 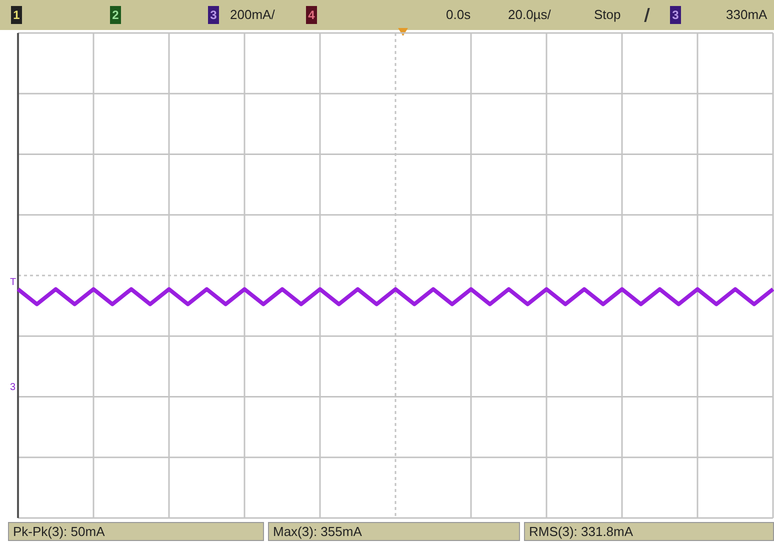 What do you see at coordinates (252, 14) in the screenshot?
I see `text: 200mA/` at bounding box center [252, 14].